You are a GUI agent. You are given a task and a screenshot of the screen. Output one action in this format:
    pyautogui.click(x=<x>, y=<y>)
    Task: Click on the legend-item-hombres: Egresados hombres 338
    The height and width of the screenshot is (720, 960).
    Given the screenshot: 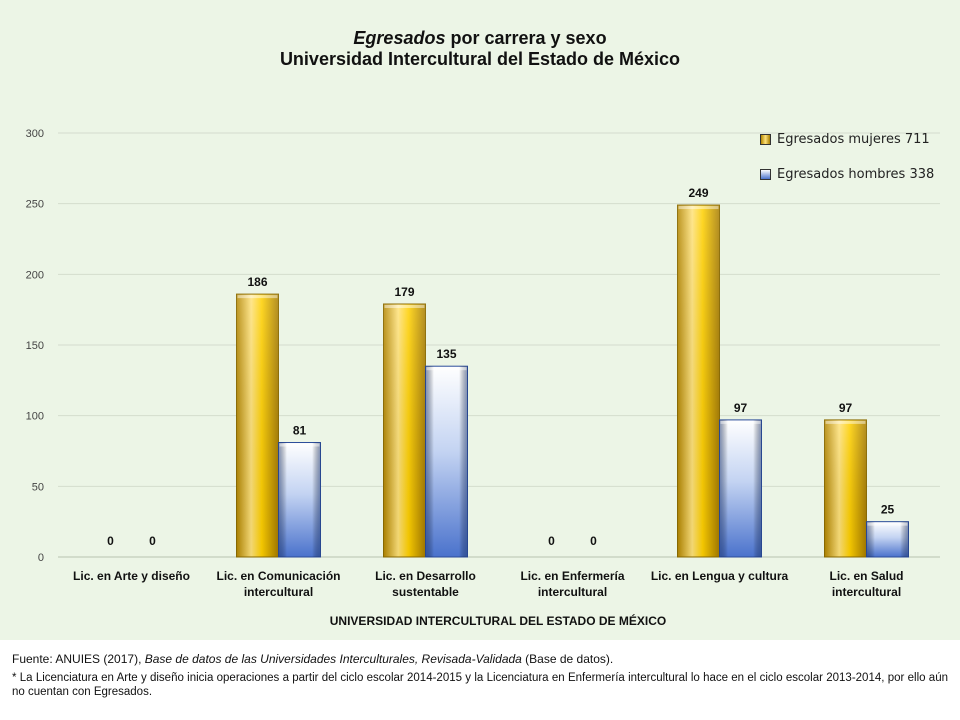 What is the action you would take?
    pyautogui.click(x=855, y=174)
    